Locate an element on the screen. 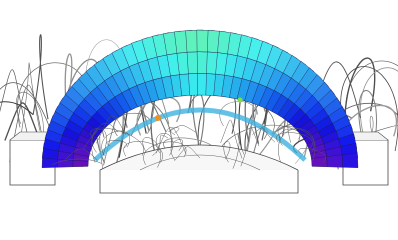  center-dome is located at coordinates (199, 157).